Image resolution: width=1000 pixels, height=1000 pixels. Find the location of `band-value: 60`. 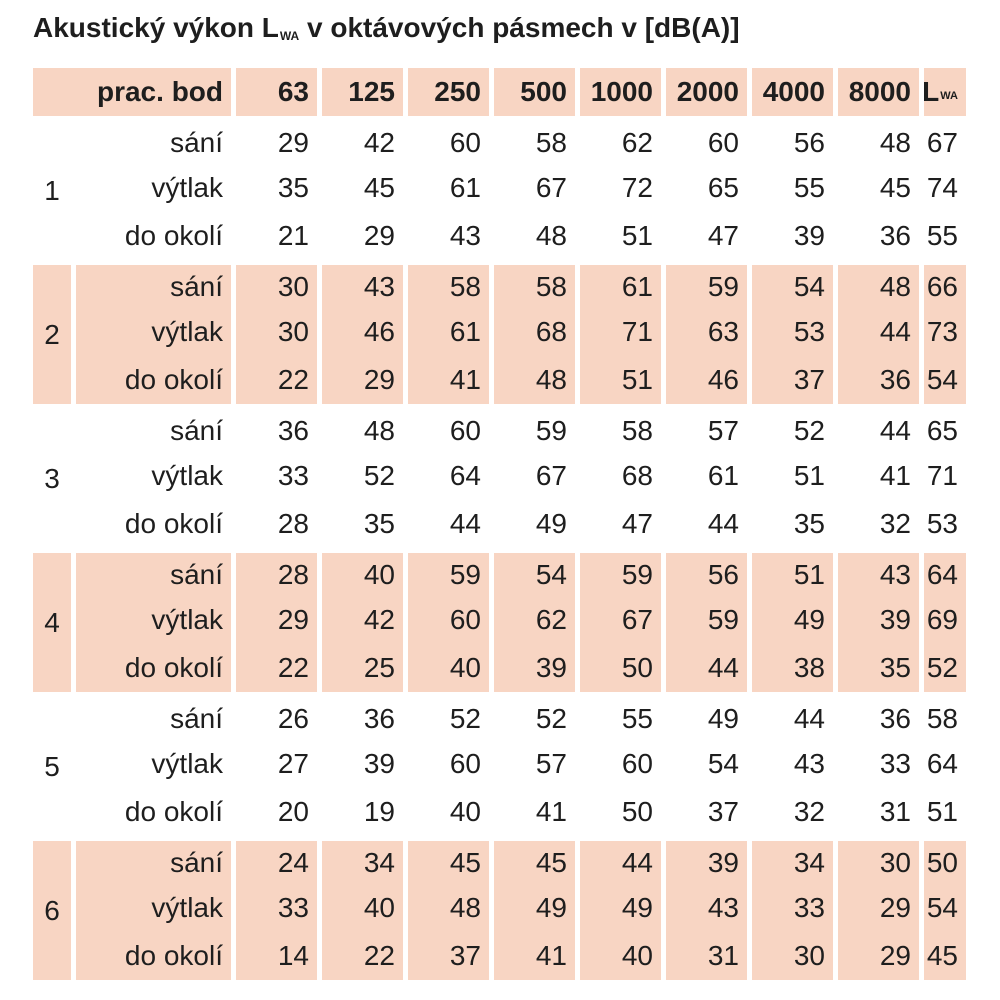

band-value: 60 is located at coordinates (623, 764).